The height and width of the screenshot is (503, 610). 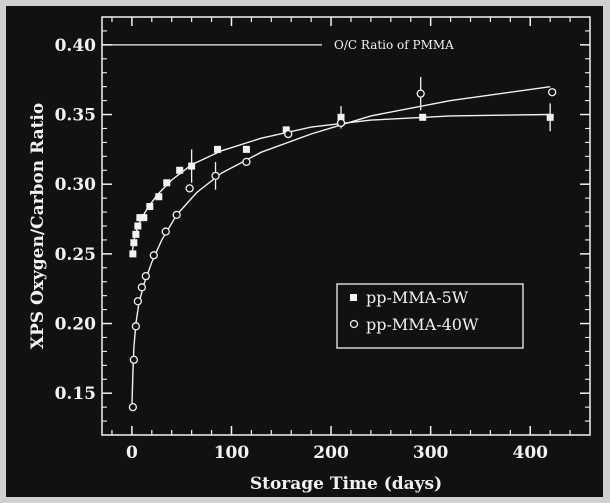 I want to click on legend-label-40w: pp-MMA-40W, so click(x=422, y=324).